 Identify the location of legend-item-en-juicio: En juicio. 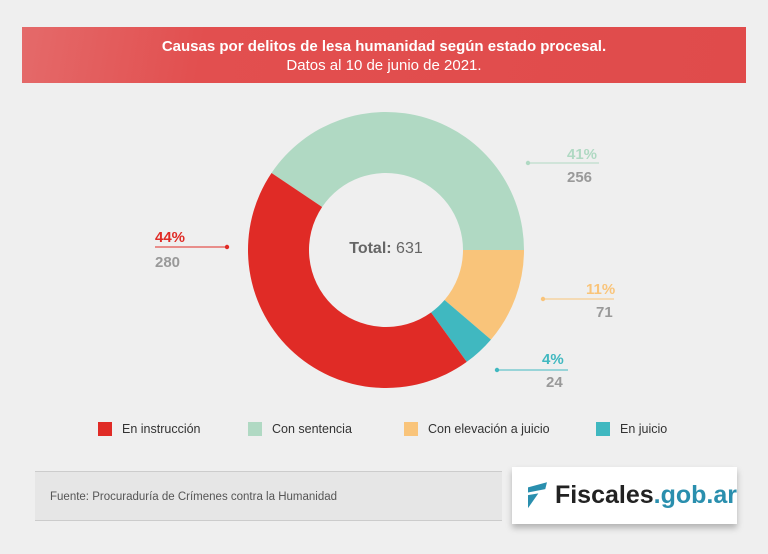
(631, 429).